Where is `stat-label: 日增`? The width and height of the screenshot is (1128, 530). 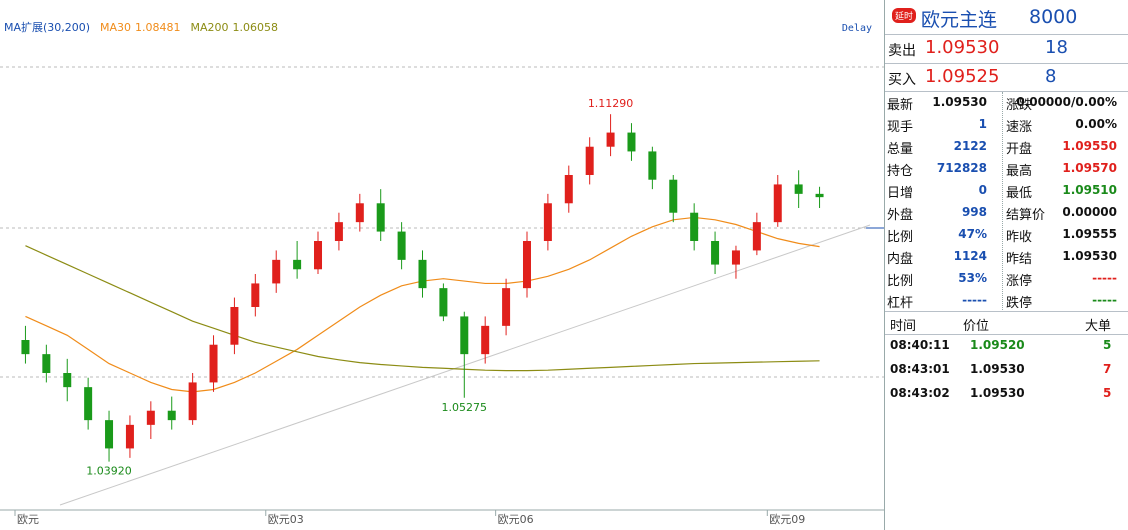
stat-label: 日增 is located at coordinates (900, 193).